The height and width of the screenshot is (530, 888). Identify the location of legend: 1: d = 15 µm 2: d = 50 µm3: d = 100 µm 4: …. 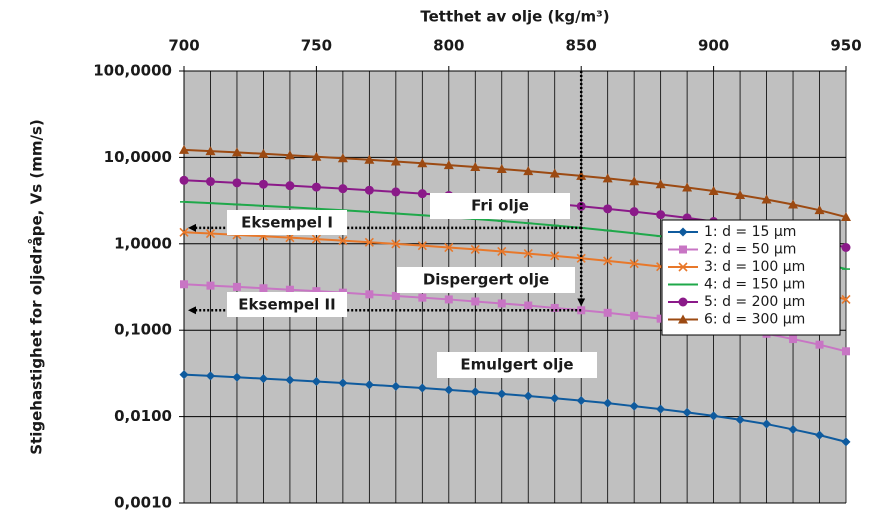
(751, 277).